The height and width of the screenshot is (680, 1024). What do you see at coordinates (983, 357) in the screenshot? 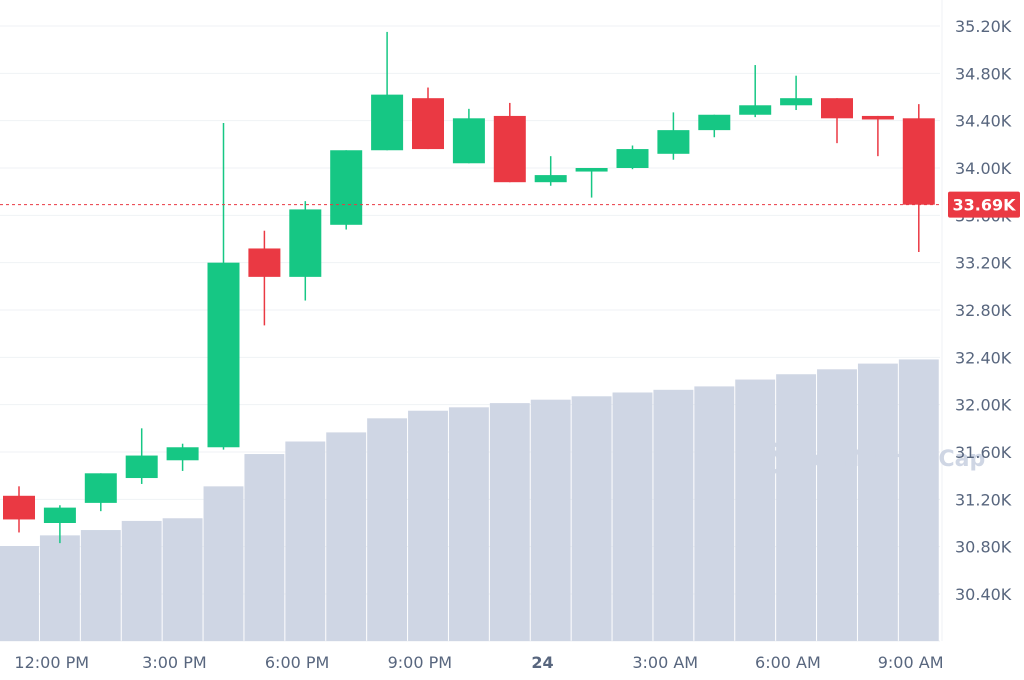
I see `y-tick-label: 32.40K` at bounding box center [983, 357].